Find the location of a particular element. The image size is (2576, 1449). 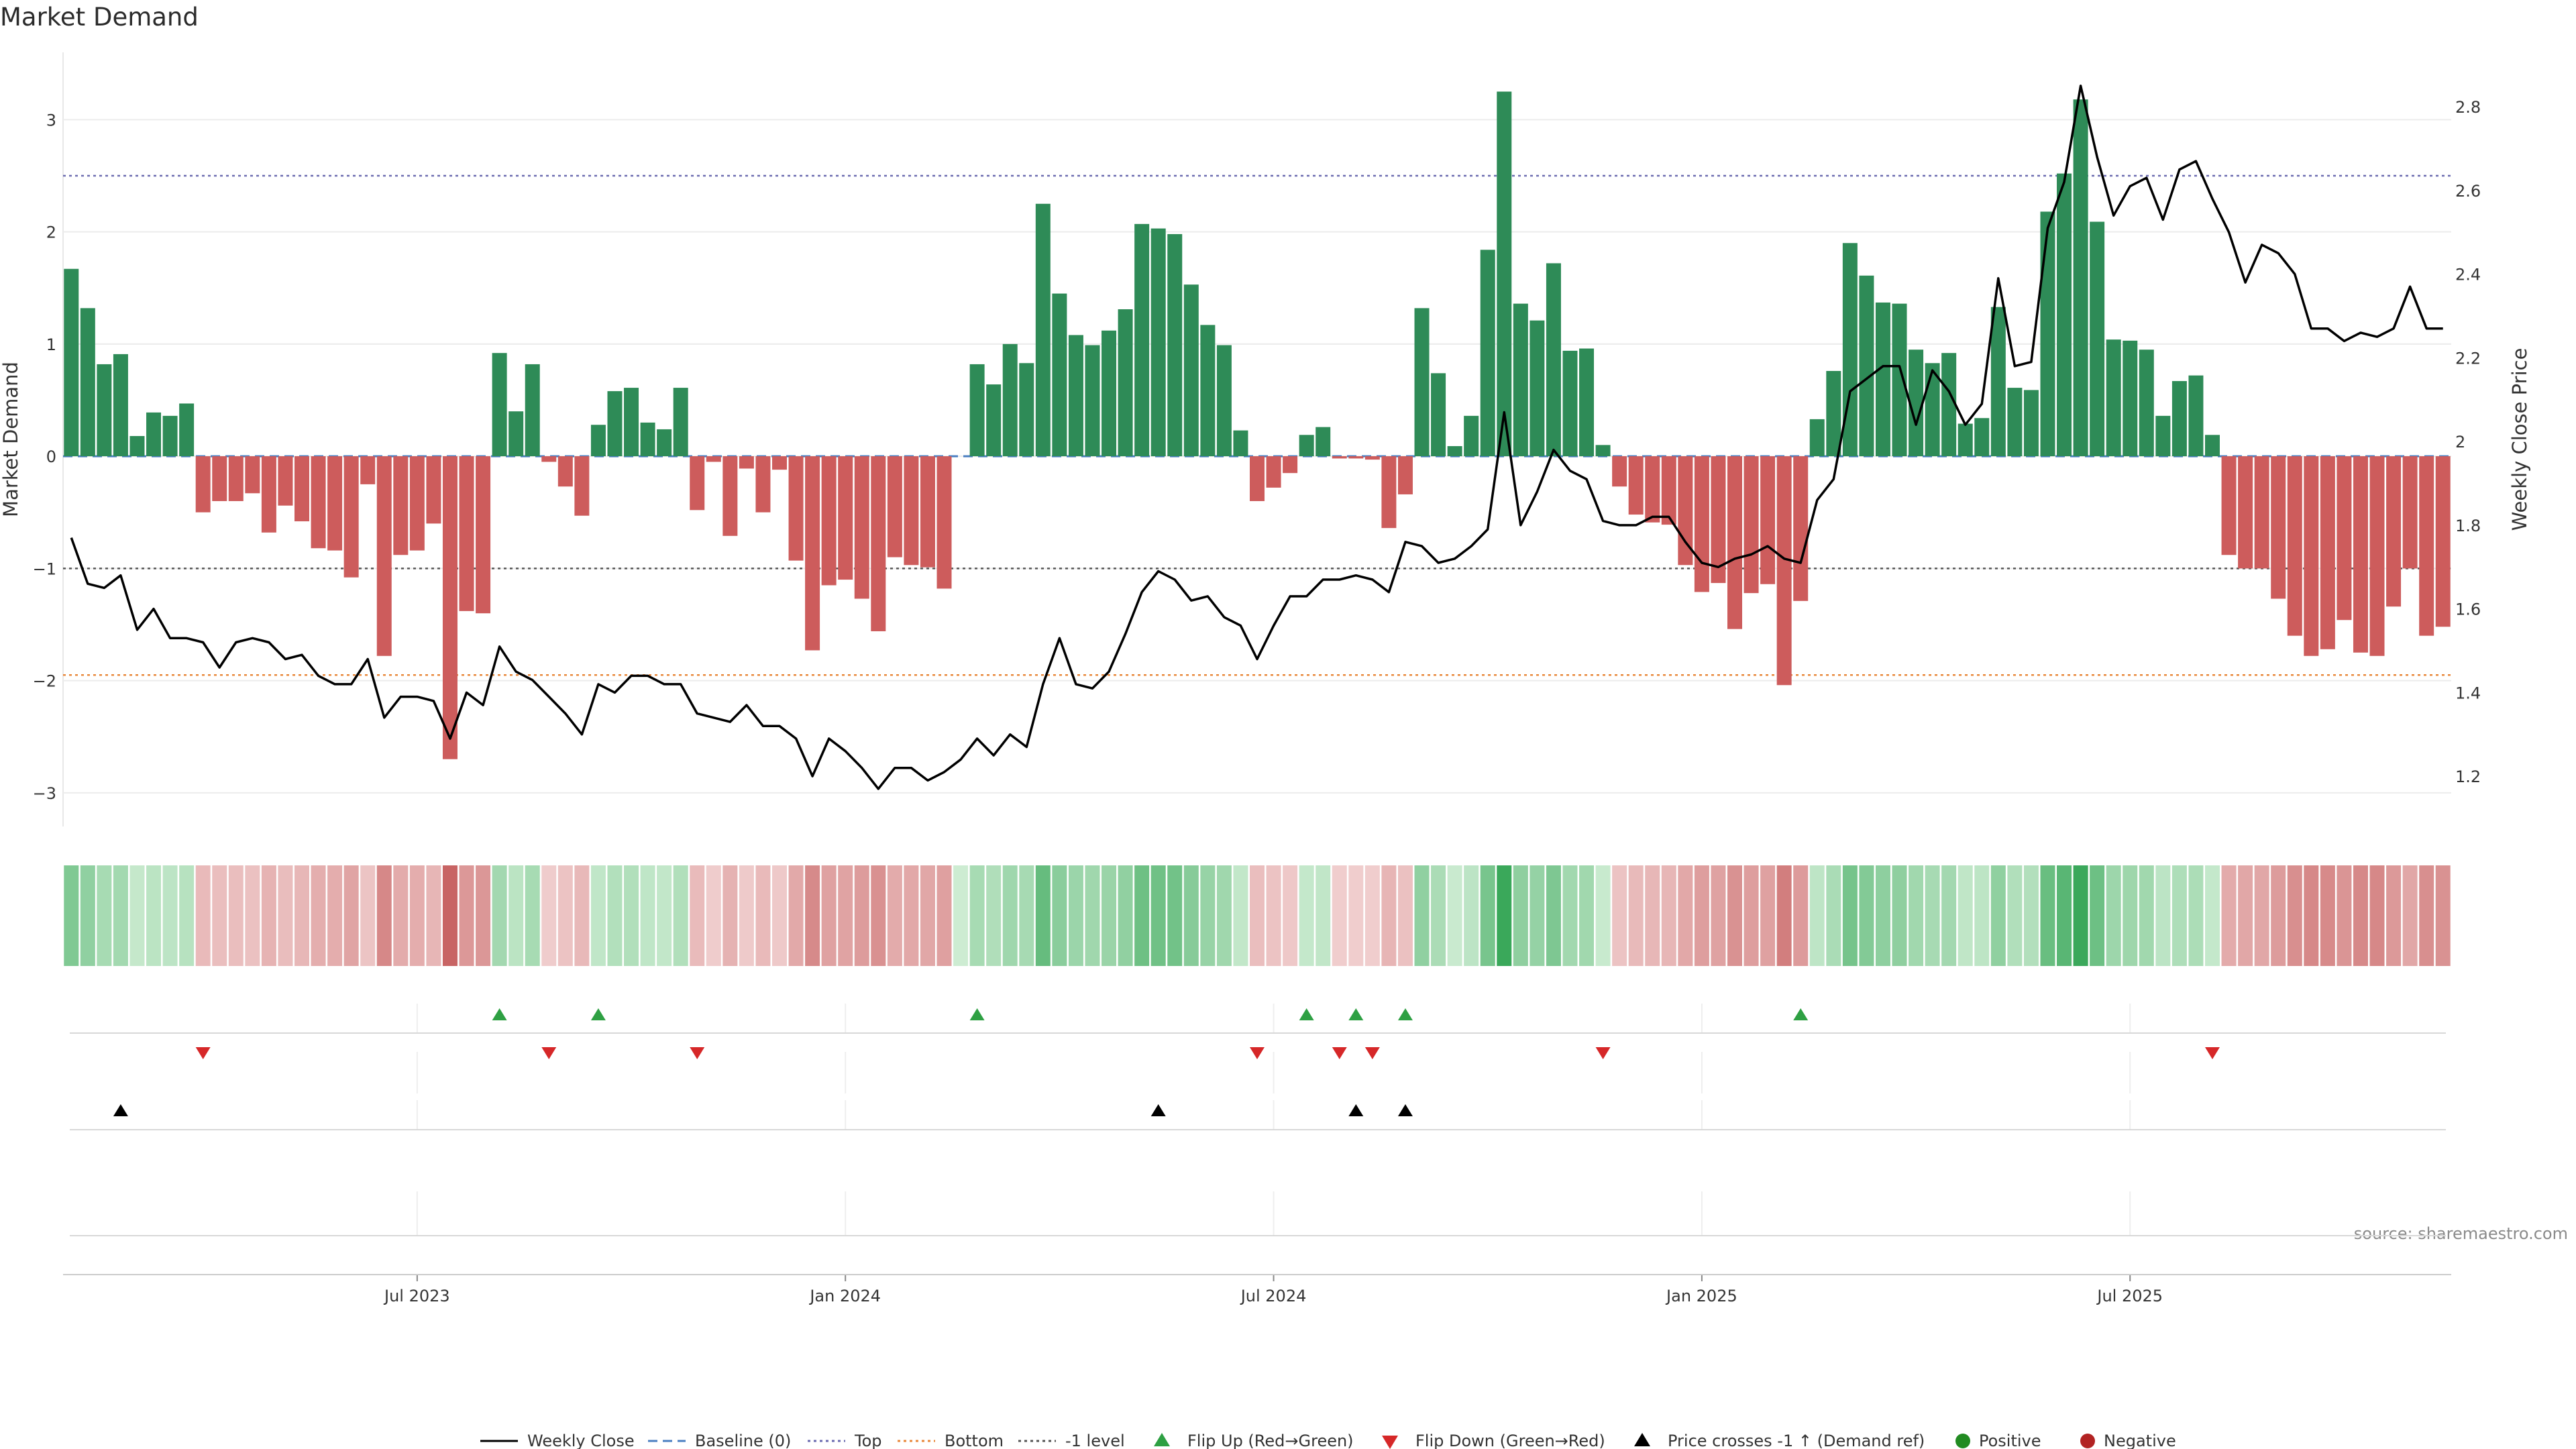

legend-positive: Positive is located at coordinates (2010, 1440).